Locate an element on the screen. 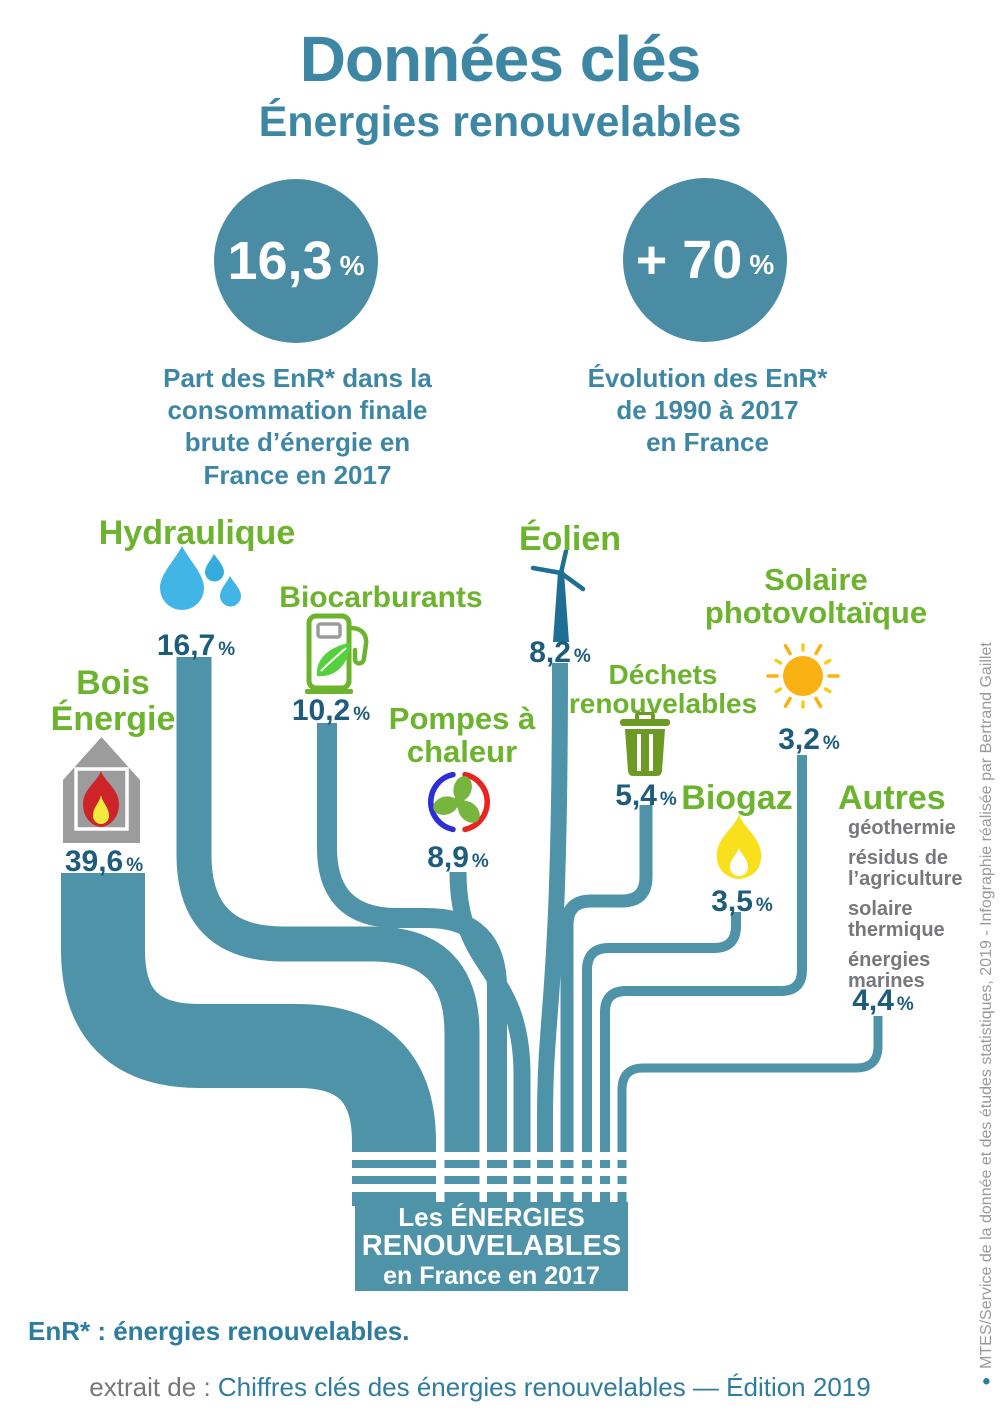 This screenshot has height=1414, width=1000. box-line: en France en 2017 is located at coordinates (491, 1275).